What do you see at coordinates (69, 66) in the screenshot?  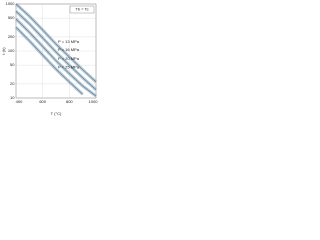 I see `series-label: P = 25 MPa` at bounding box center [69, 66].